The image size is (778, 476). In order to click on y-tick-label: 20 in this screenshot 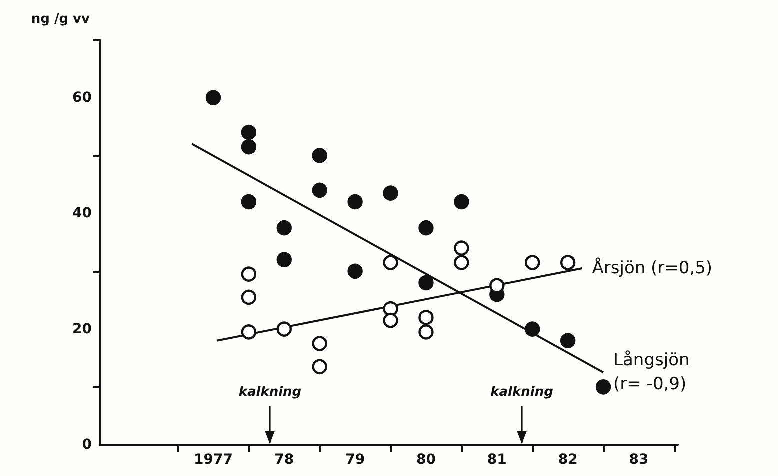, I will do `click(82, 329)`.